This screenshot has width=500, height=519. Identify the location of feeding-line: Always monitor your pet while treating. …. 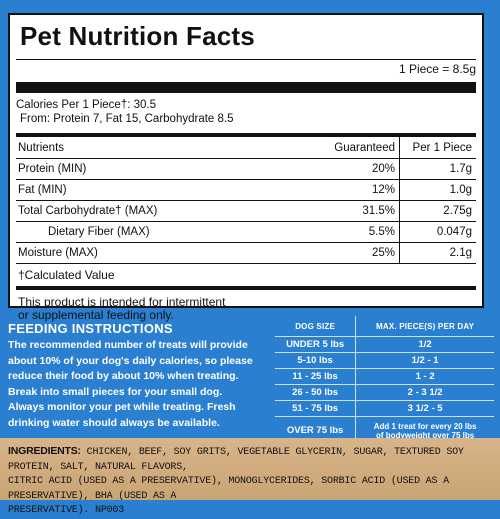
(122, 407).